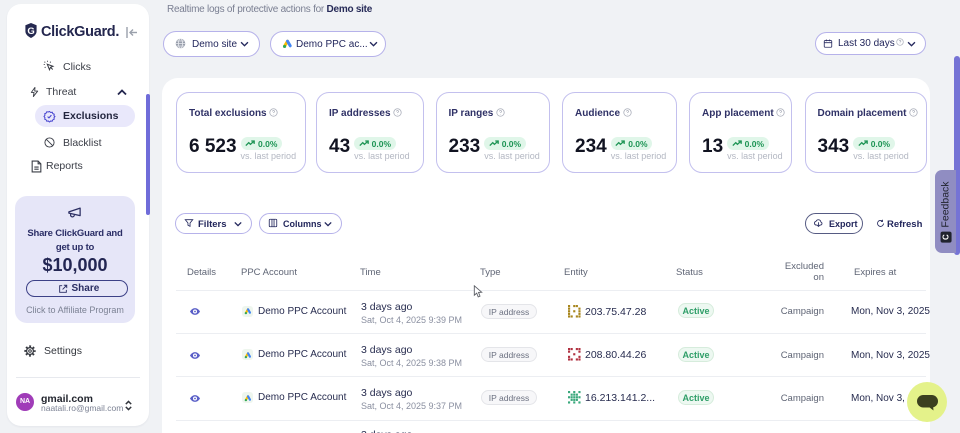 The width and height of the screenshot is (960, 433). What do you see at coordinates (30, 31) in the screenshot?
I see `svg-text: G` at bounding box center [30, 31].